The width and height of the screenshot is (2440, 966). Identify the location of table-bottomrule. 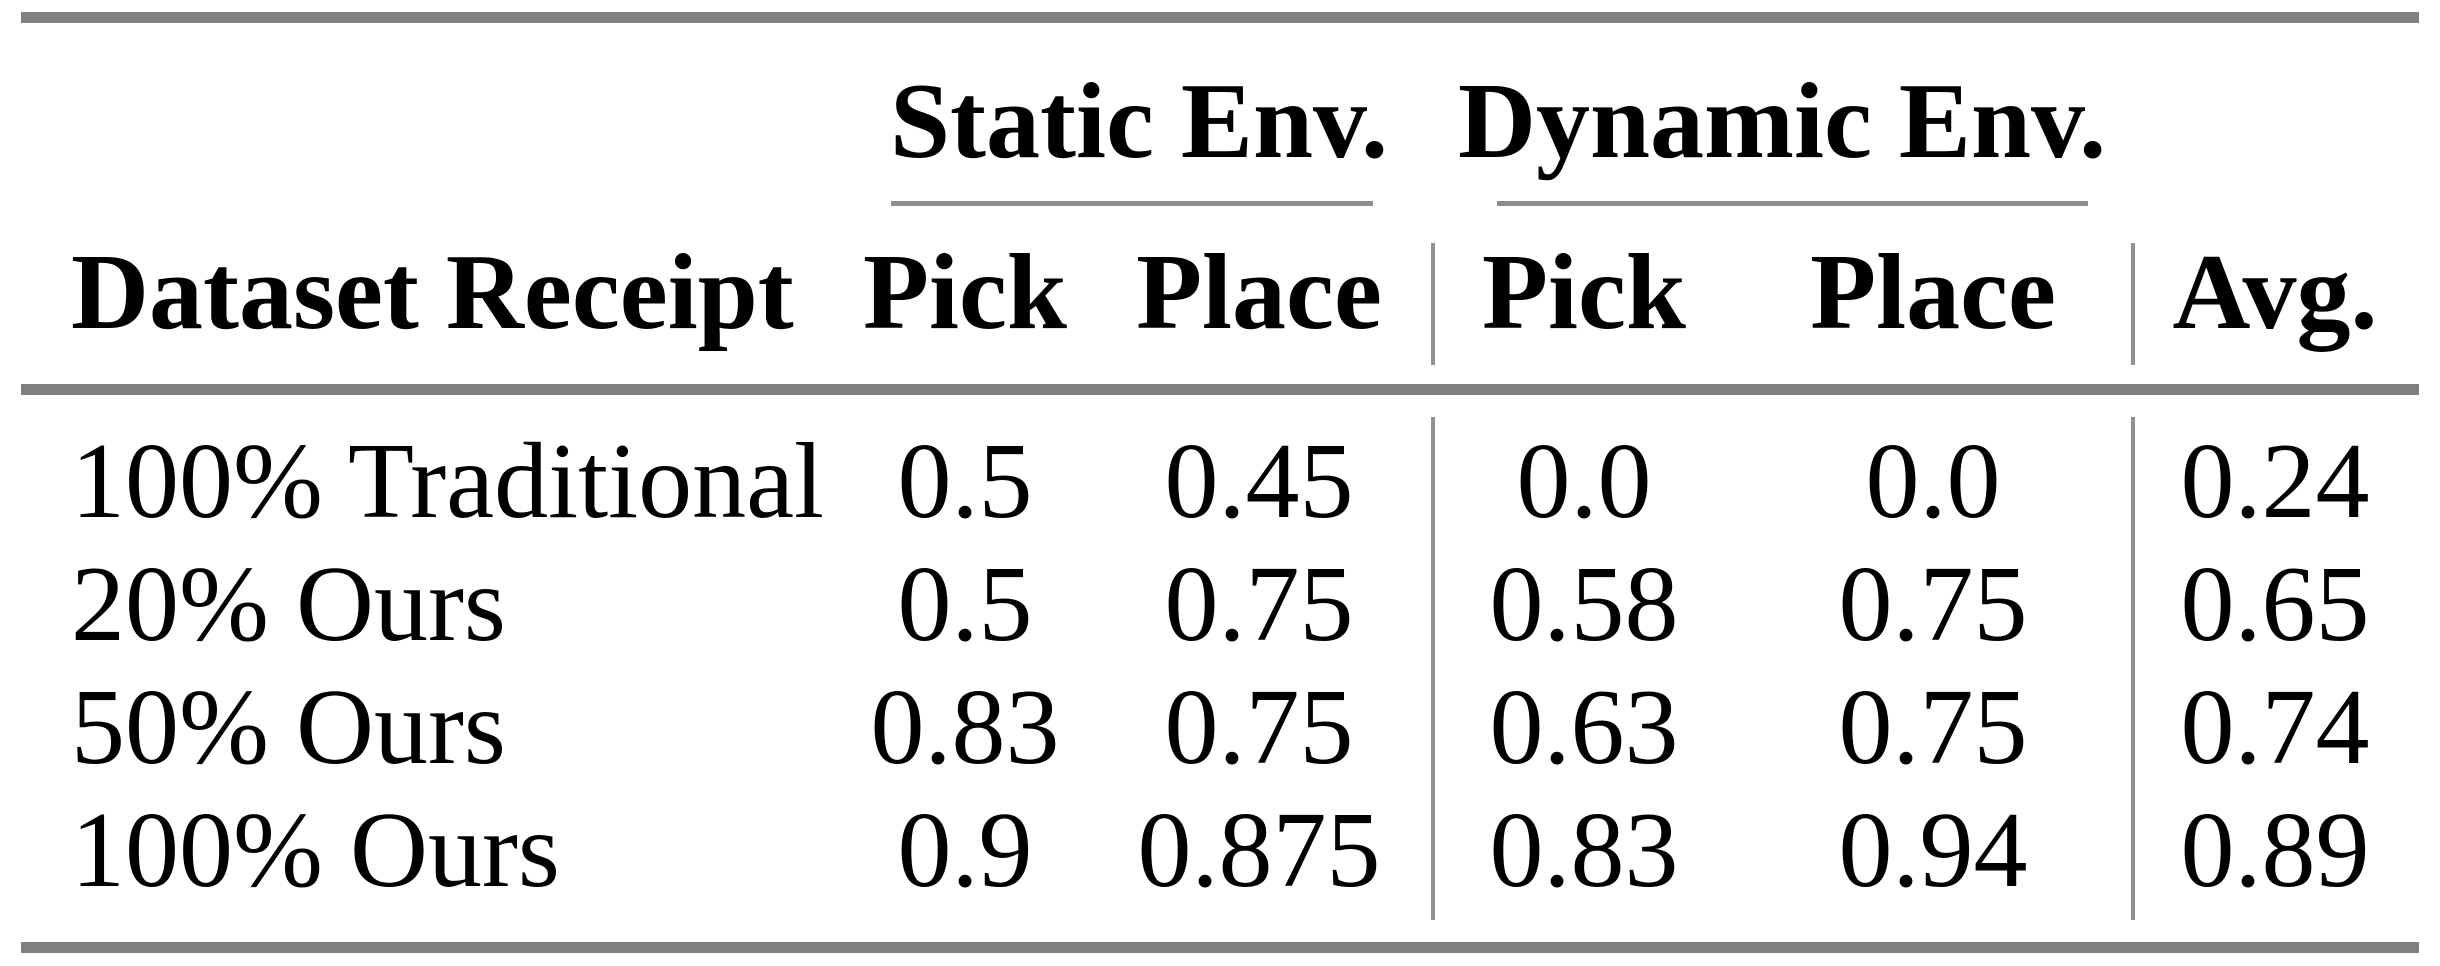
(1220, 947).